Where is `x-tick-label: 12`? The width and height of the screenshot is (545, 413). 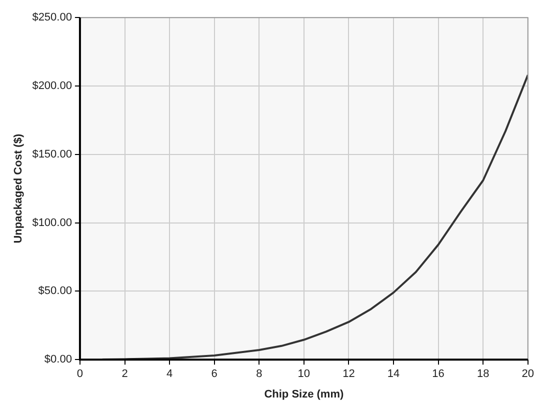
x-tick-label: 12 is located at coordinates (348, 374).